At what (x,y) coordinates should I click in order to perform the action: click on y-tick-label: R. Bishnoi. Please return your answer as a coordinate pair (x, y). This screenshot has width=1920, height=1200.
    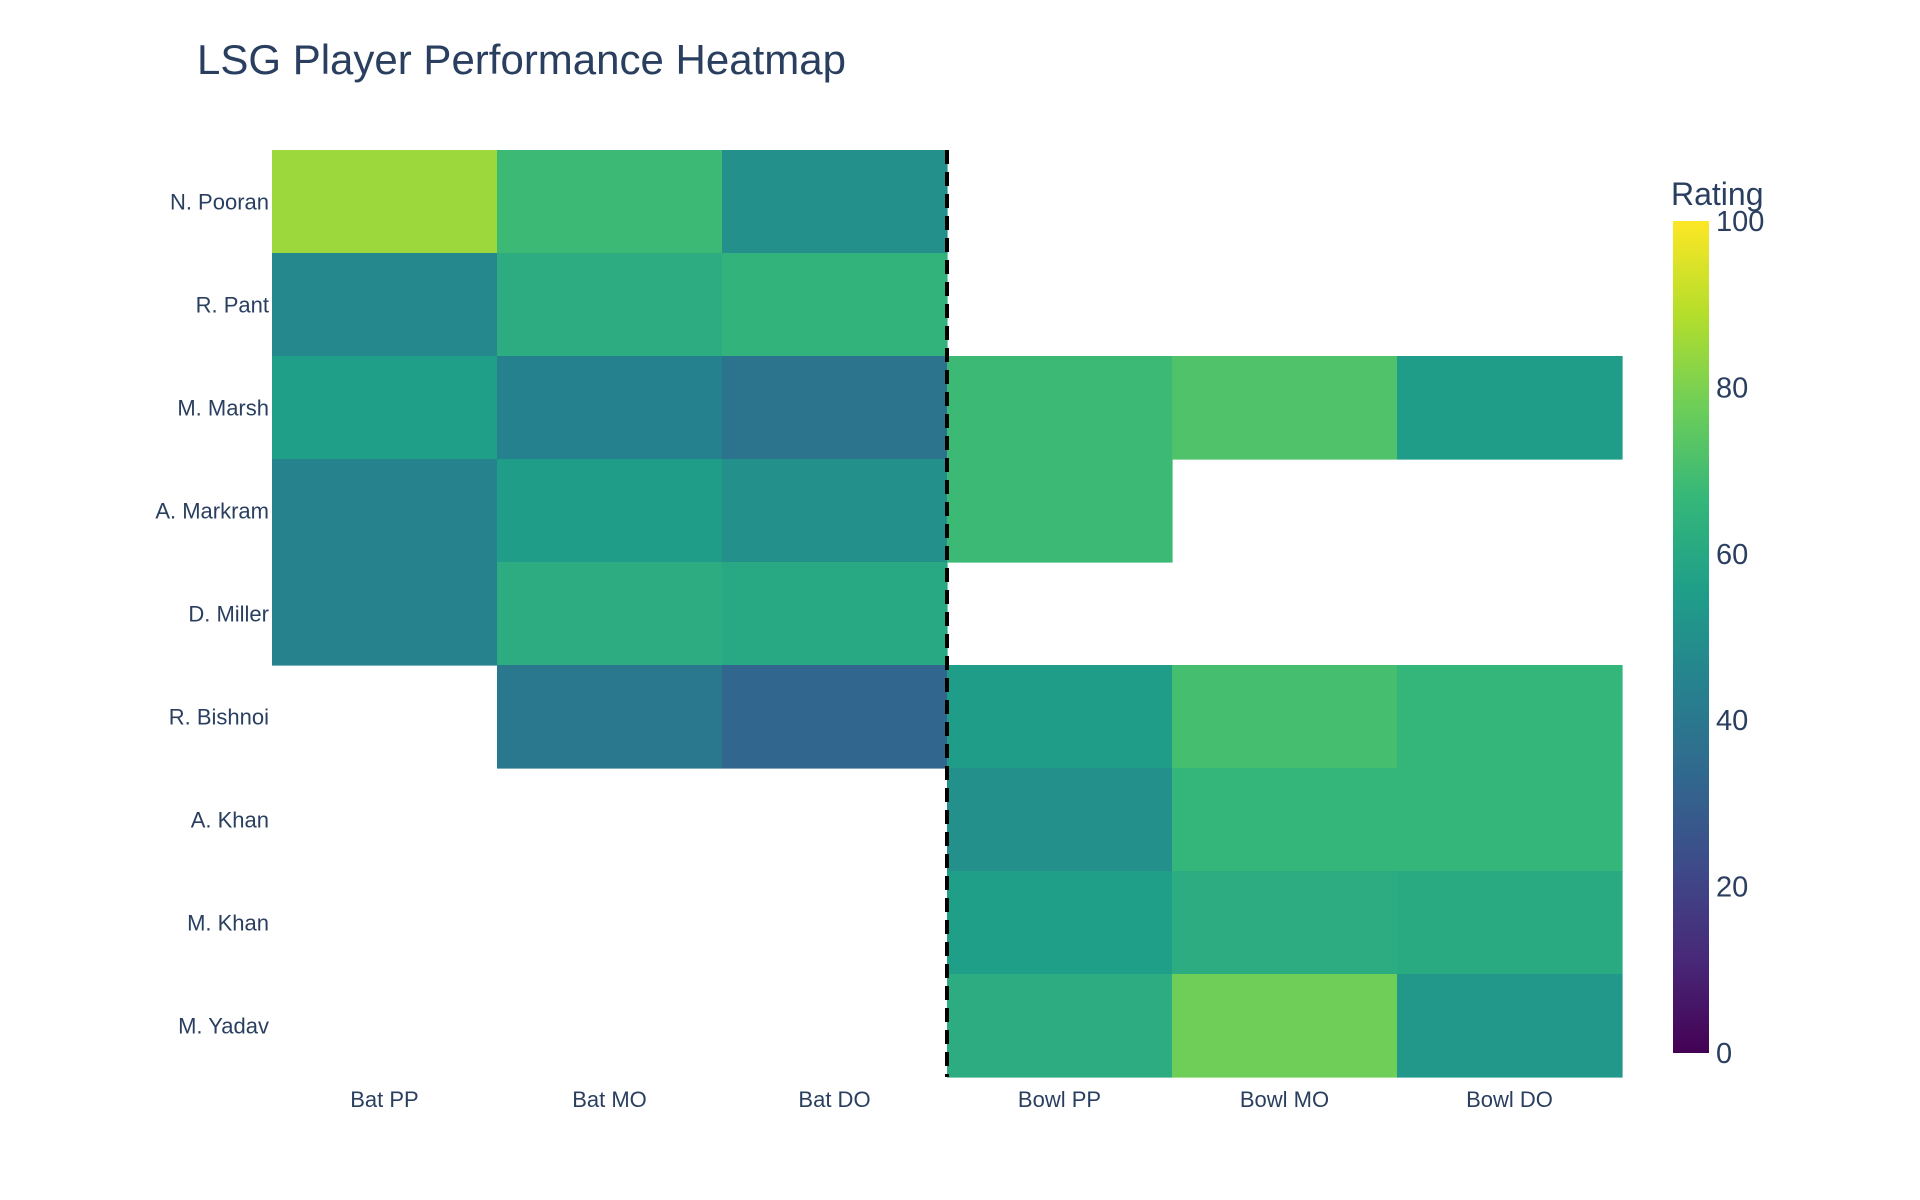
    Looking at the image, I should click on (219, 717).